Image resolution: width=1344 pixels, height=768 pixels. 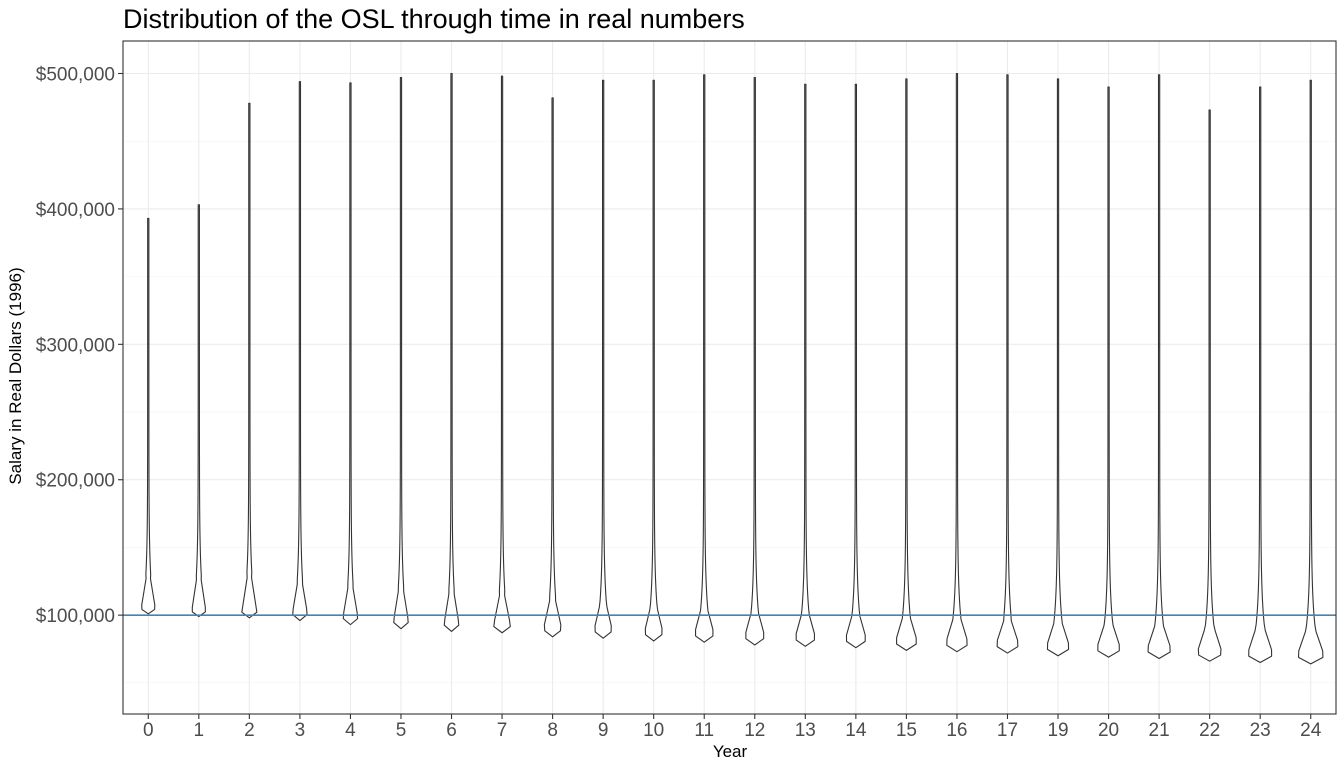 I want to click on x-tick-label: 14, so click(x=856, y=730).